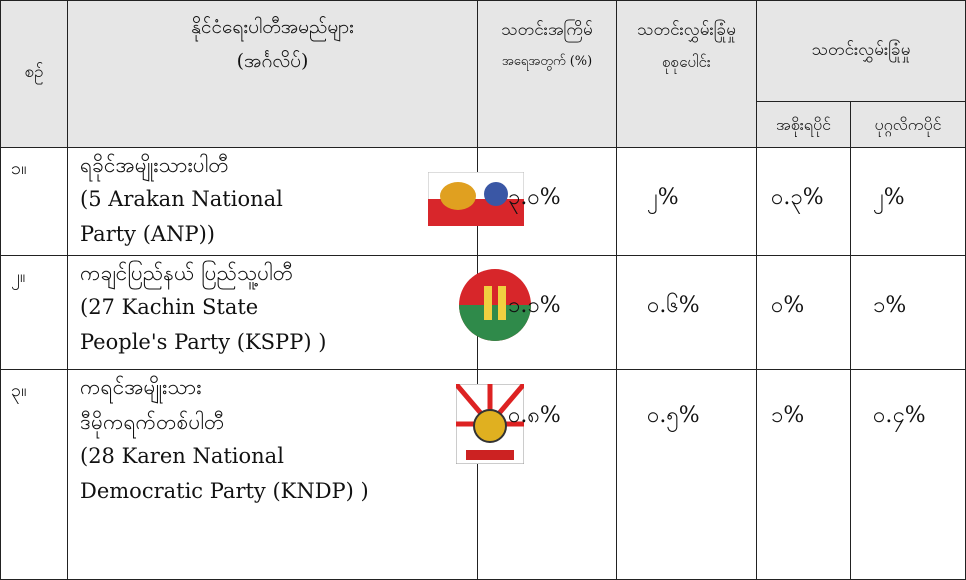 The height and width of the screenshot is (580, 966). What do you see at coordinates (908, 475) in the screenshot?
I see `cell: ၀.၄%` at bounding box center [908, 475].